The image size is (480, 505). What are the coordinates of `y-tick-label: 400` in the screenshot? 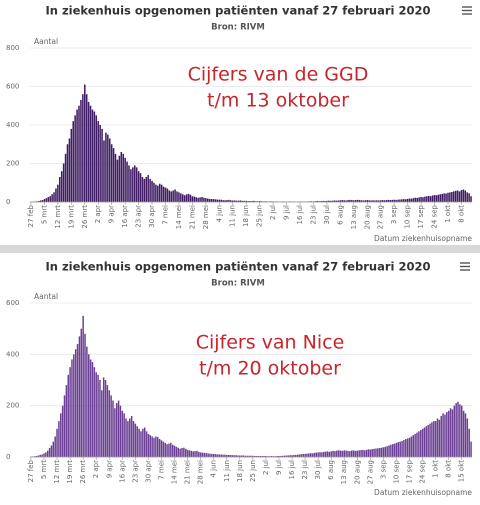 It's located at (12, 354).